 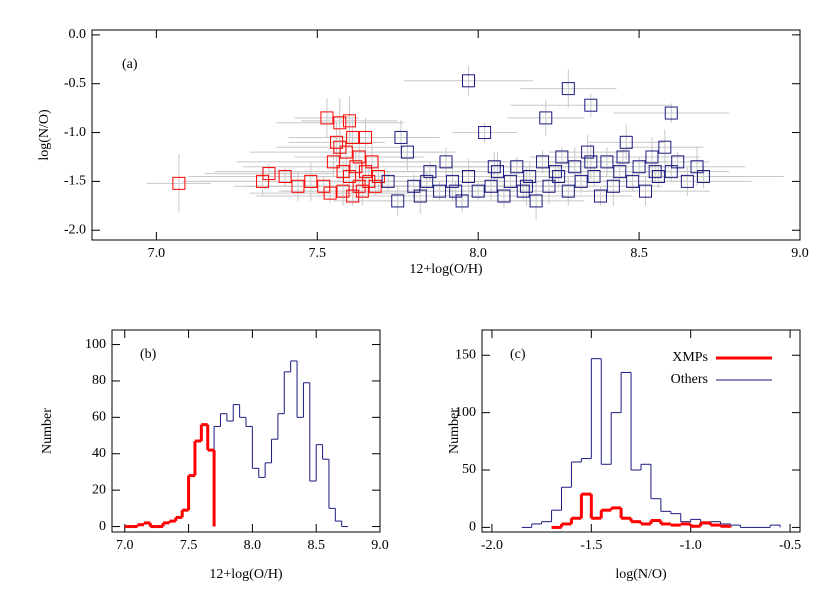 What do you see at coordinates (691, 545) in the screenshot?
I see `x-tick-label: -1.0` at bounding box center [691, 545].